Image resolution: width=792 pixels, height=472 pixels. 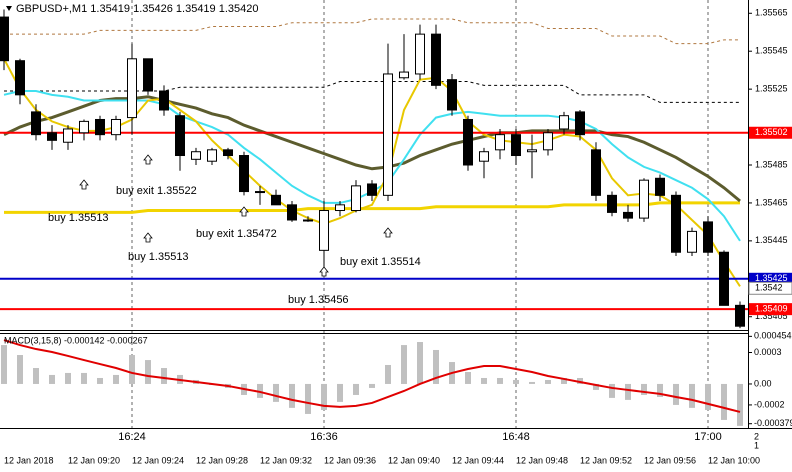 What do you see at coordinates (156, 191) in the screenshot?
I see `trade-annotation: buy exit 1.35522` at bounding box center [156, 191].